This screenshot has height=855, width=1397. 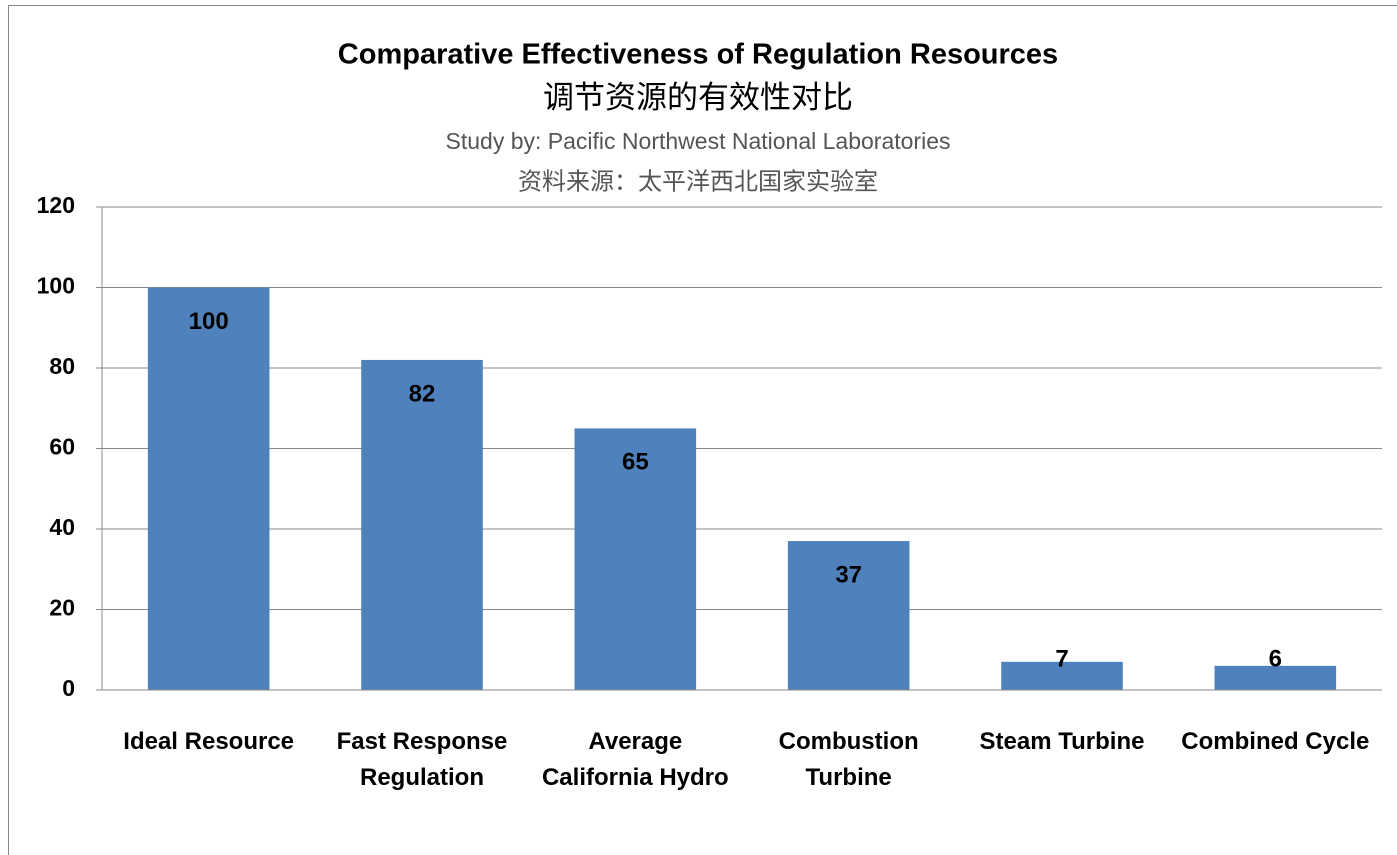 I want to click on x-tick-label: Combined Cycle, so click(x=1275, y=741).